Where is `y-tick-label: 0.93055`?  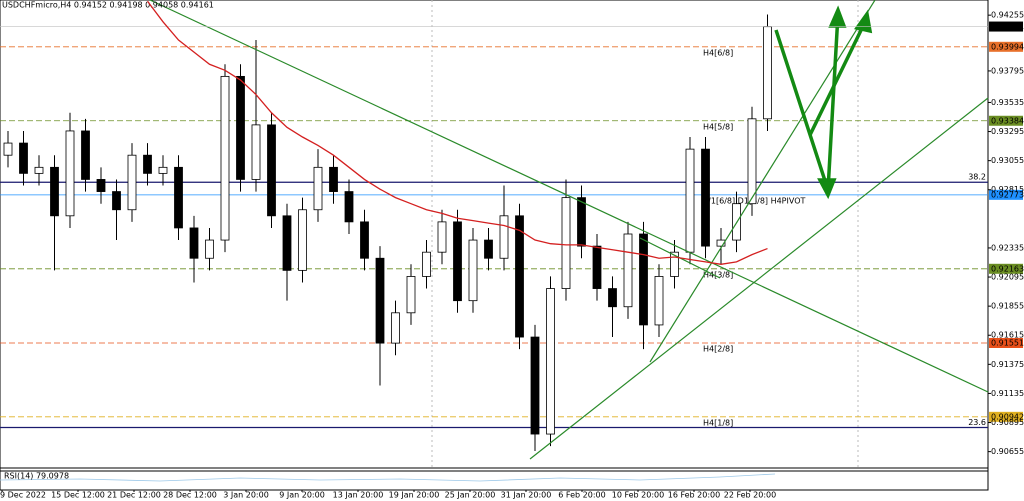 y-tick-label: 0.93055 is located at coordinates (1007, 160).